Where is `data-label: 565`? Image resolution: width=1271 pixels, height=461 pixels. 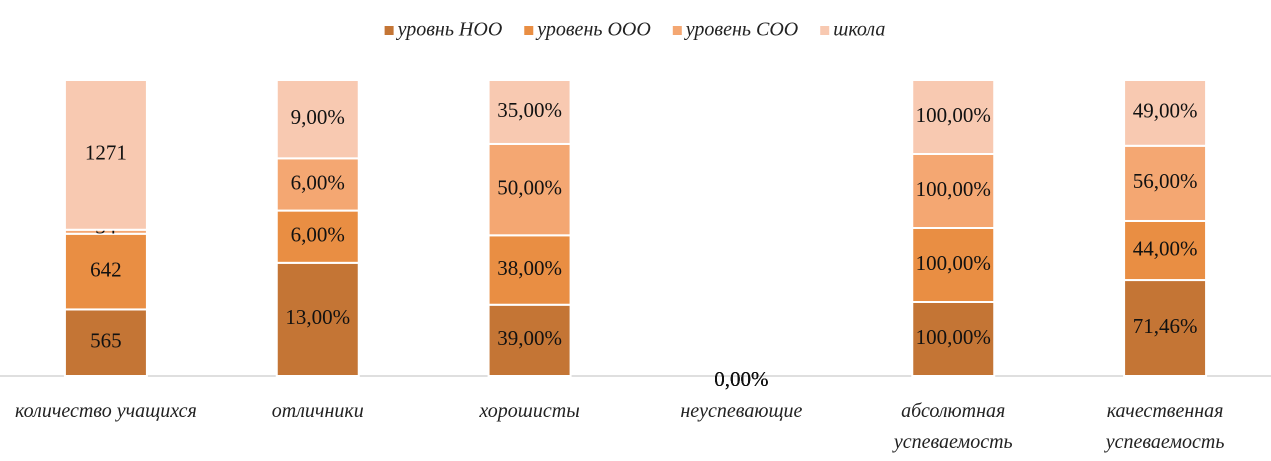
data-label: 565 is located at coordinates (106, 341).